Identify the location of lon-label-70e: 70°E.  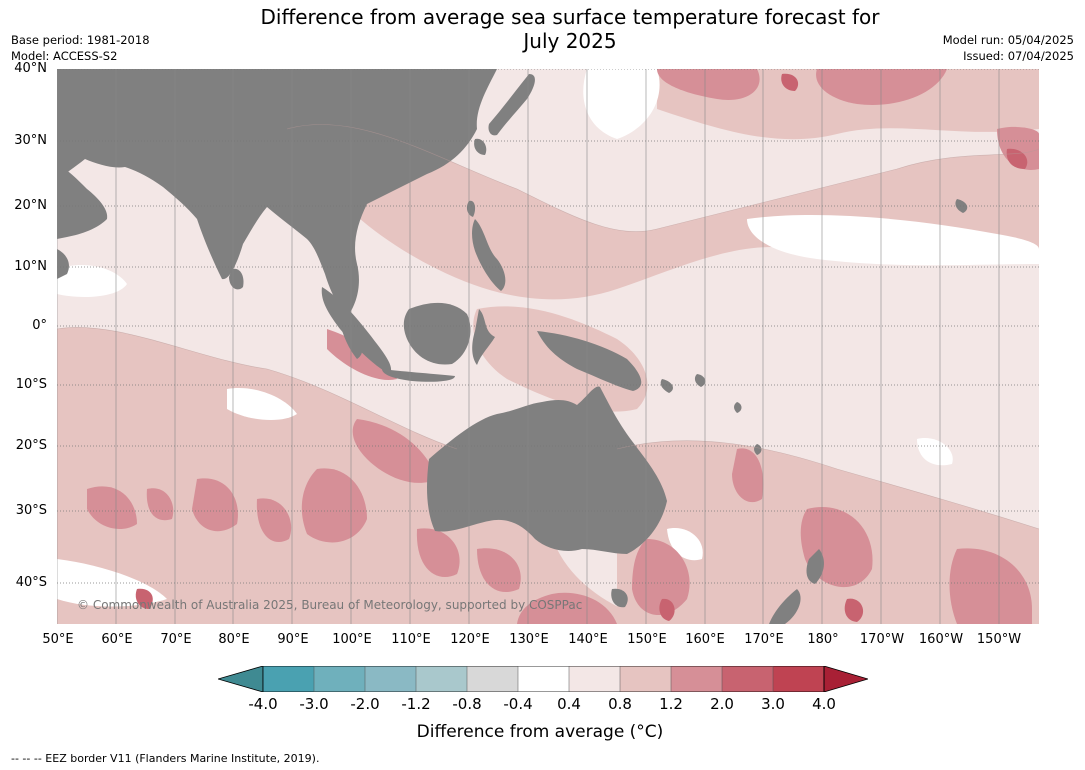
(176, 639).